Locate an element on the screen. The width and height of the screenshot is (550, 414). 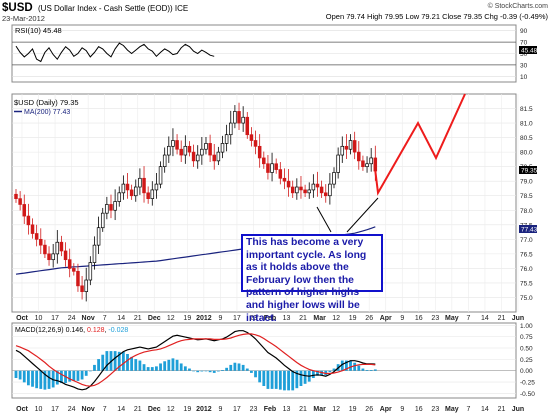
annotation-pointers is located at coordinates (347, 215).